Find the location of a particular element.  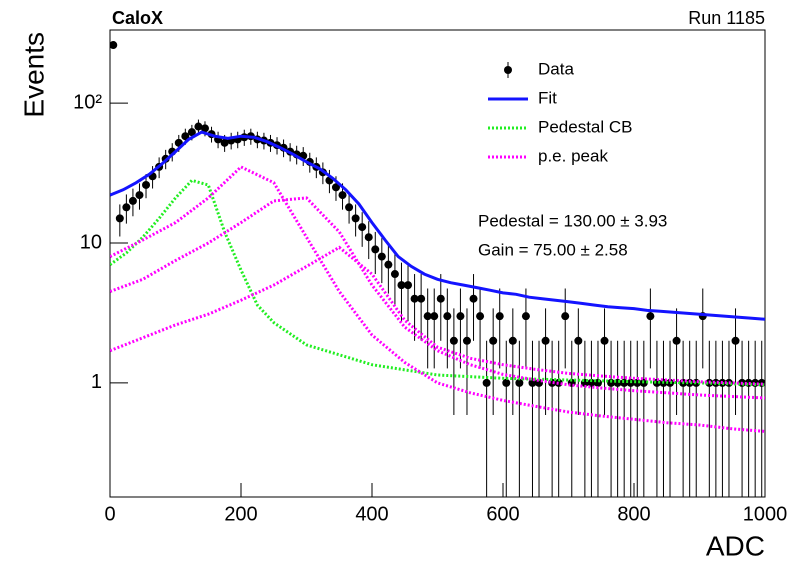

annotation: Pedestal = 130.00 ± 3.93 is located at coordinates (572, 220).